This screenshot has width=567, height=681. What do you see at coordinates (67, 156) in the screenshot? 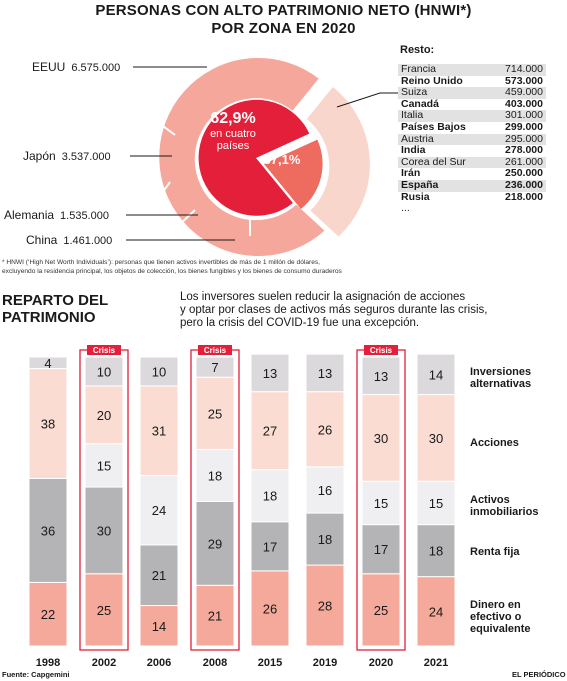
I see `zone-label-japon: Japón 3.537.000` at bounding box center [67, 156].